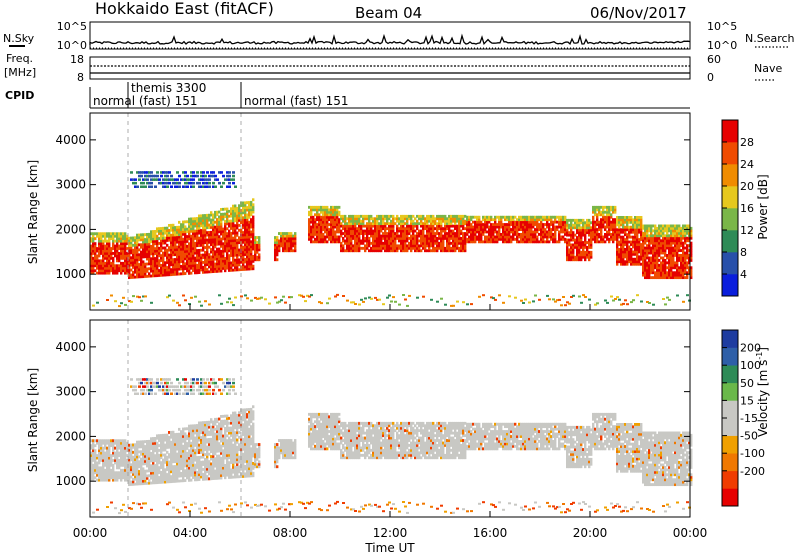 The image size is (800, 554). Describe the element at coordinates (397, 36) in the screenshot. I see `noise-panel: 10^5 10^0 10^5 10^0` at that location.